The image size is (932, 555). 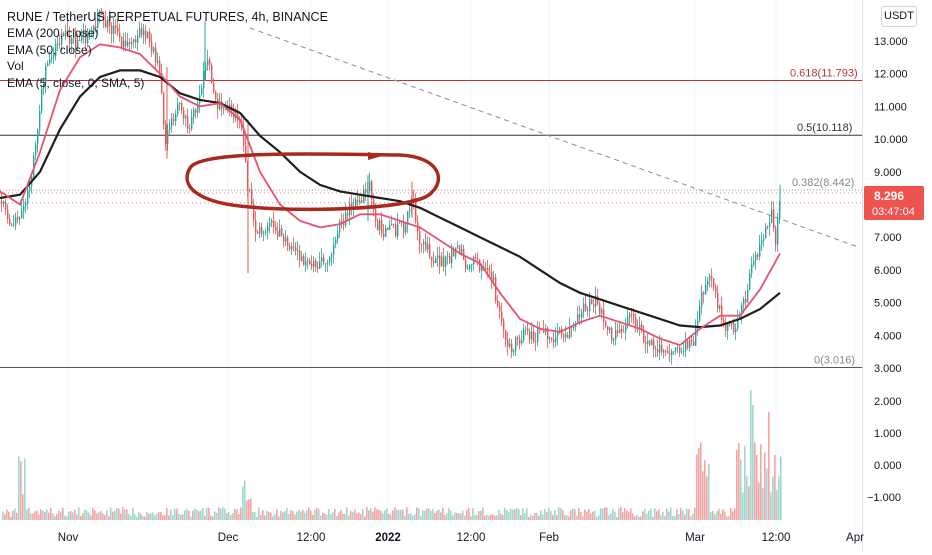 I want to click on time-tick-label: 12:00, so click(x=776, y=538).